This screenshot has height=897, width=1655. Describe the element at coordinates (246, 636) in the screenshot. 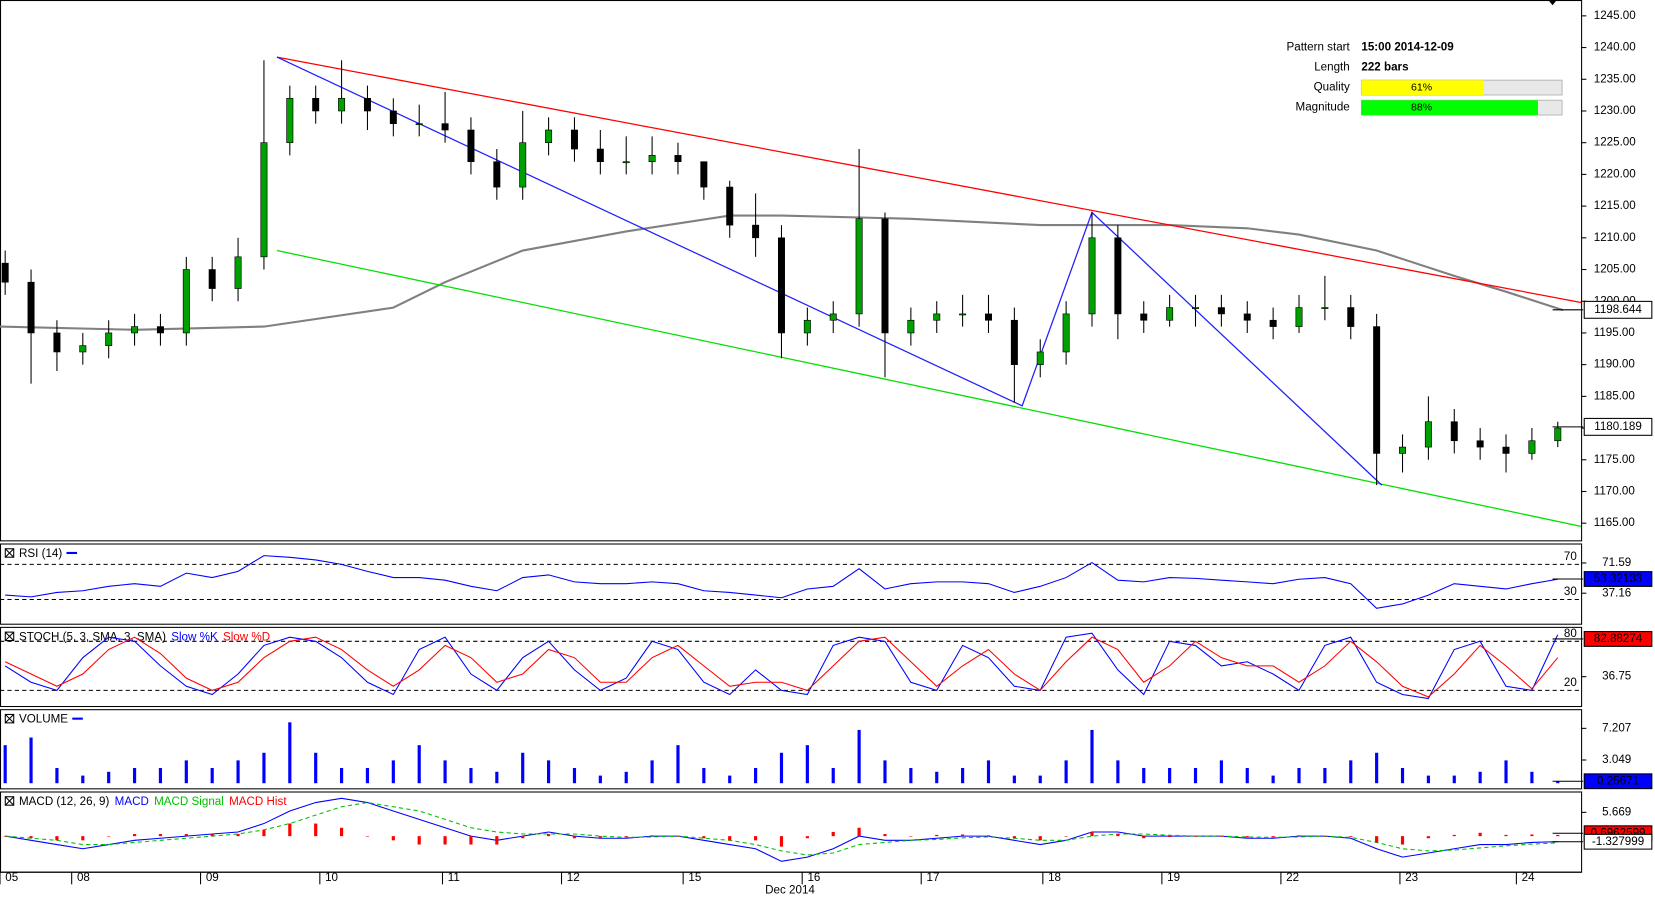

I see `legend-entry: Slow %D` at that location.